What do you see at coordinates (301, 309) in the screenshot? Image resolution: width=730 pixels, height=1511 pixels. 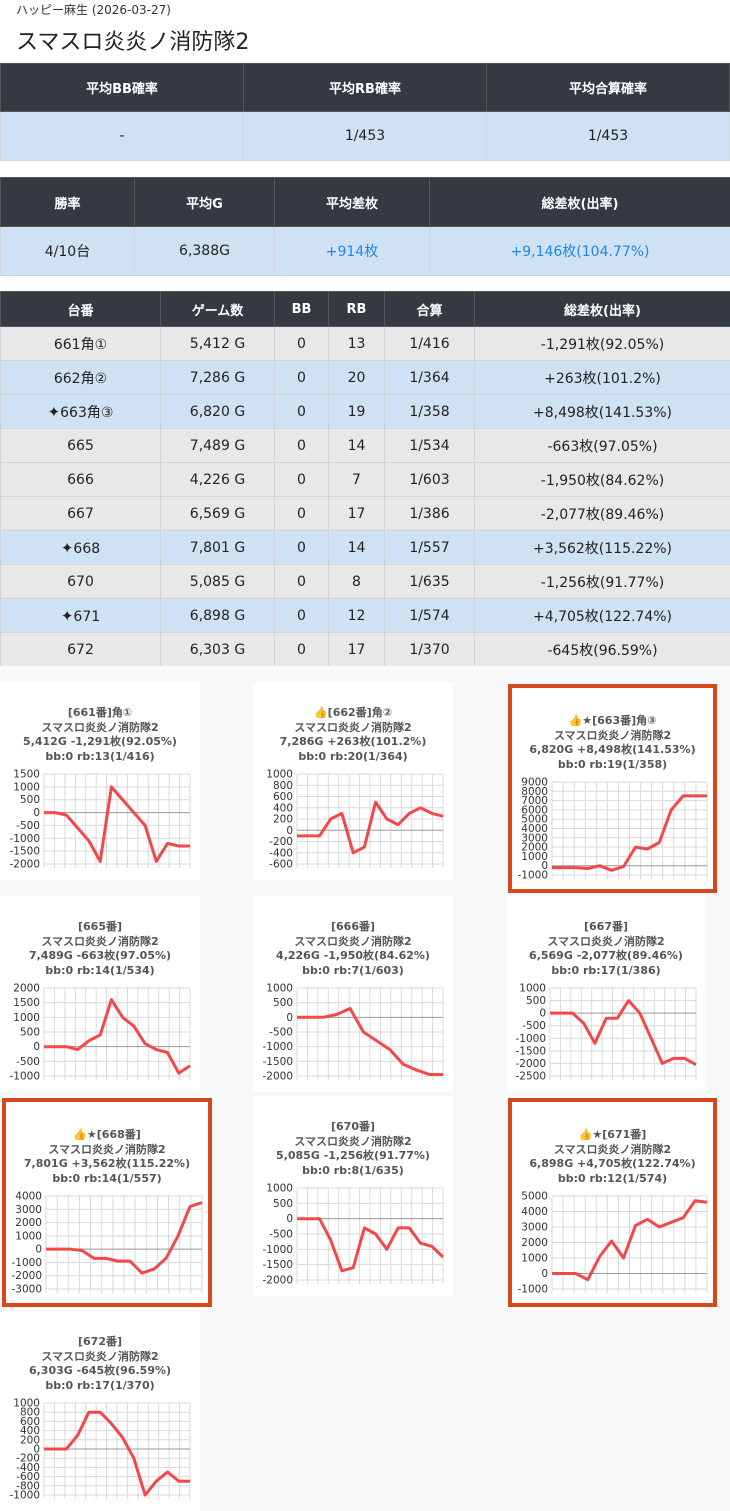 I see `header-bb: BB` at bounding box center [301, 309].